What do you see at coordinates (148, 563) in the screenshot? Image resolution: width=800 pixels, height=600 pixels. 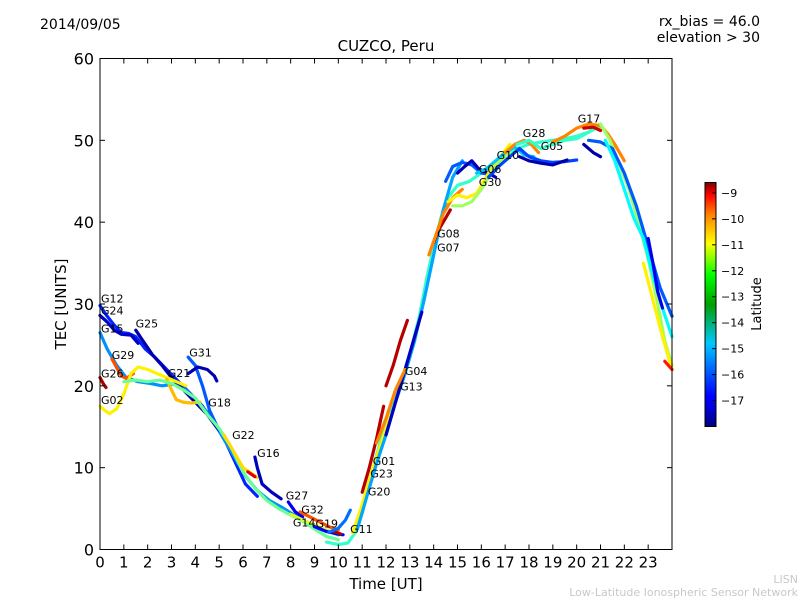 I see `x-tick-label: 2` at bounding box center [148, 563].